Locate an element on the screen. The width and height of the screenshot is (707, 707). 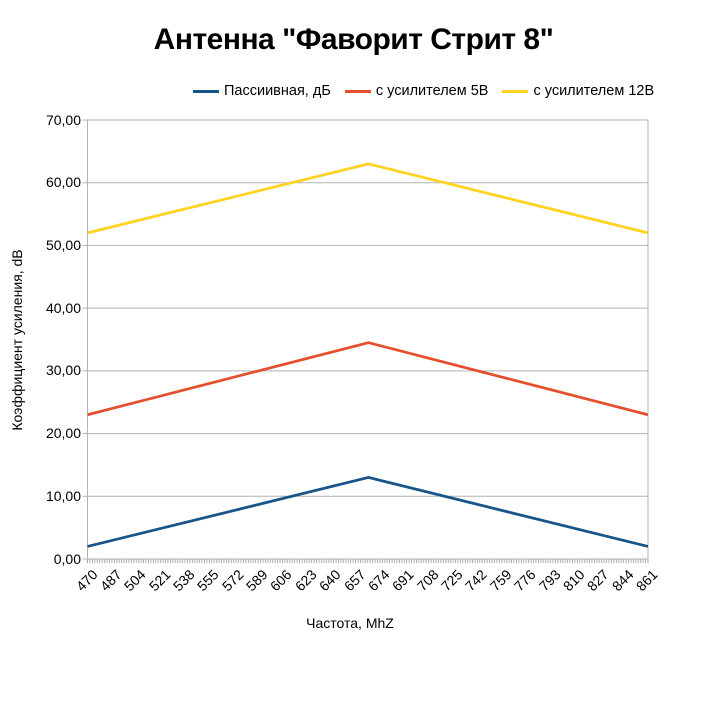
y-tick-label: 10,00 is located at coordinates (63, 495).